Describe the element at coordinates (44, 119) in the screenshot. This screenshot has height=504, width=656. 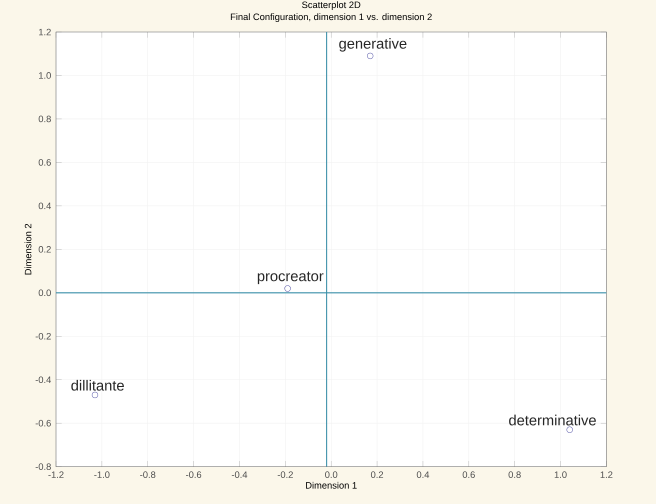
I see `y-tick-label: 0.8` at that location.